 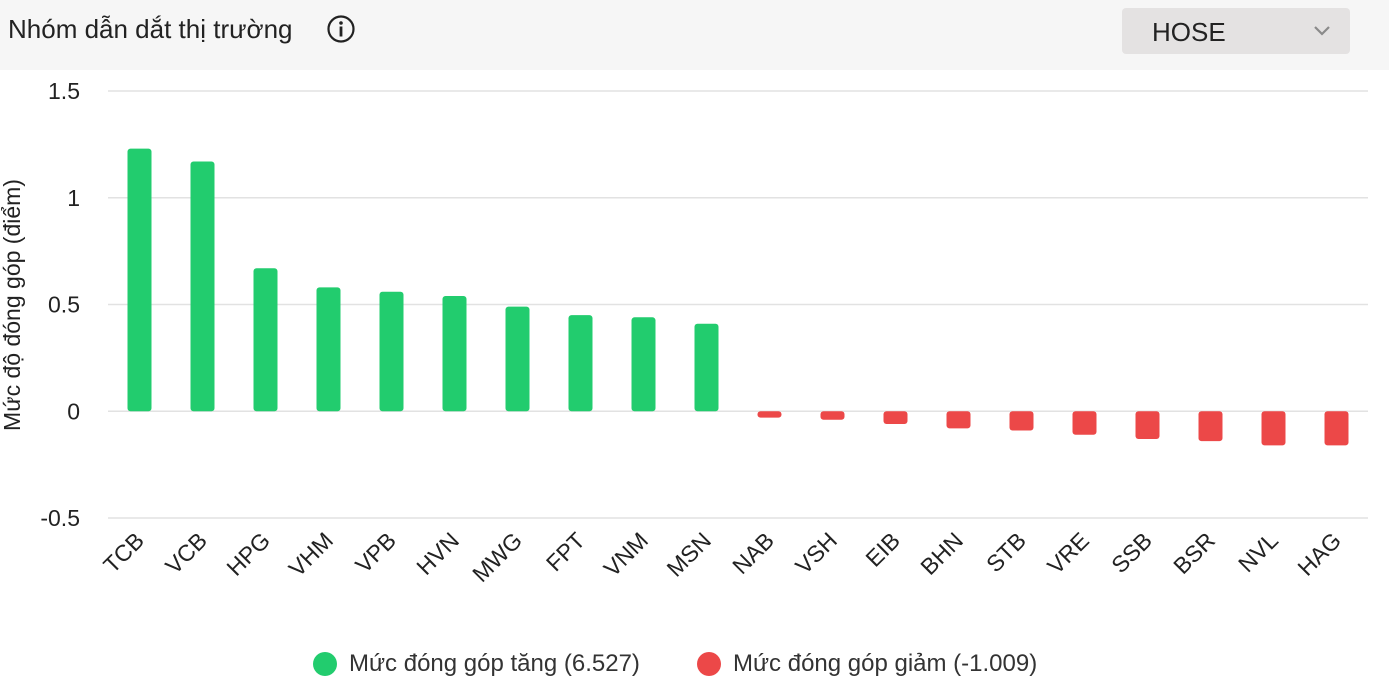 I want to click on x-tick-label: FPT, so click(x=565, y=551).